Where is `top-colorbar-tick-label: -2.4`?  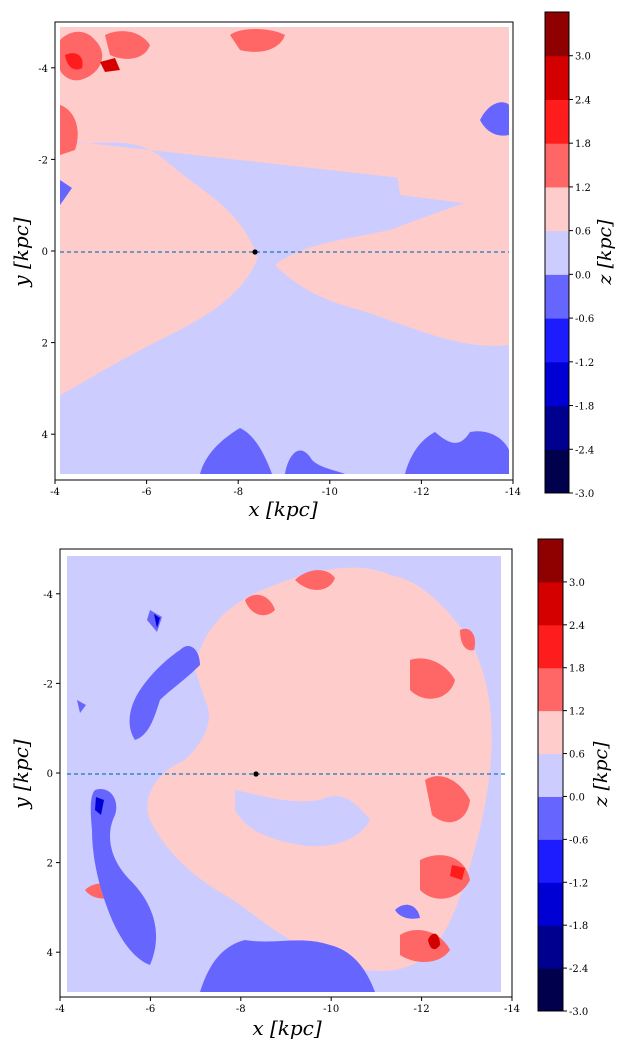 top-colorbar-tick-label: -2.4 is located at coordinates (584, 450).